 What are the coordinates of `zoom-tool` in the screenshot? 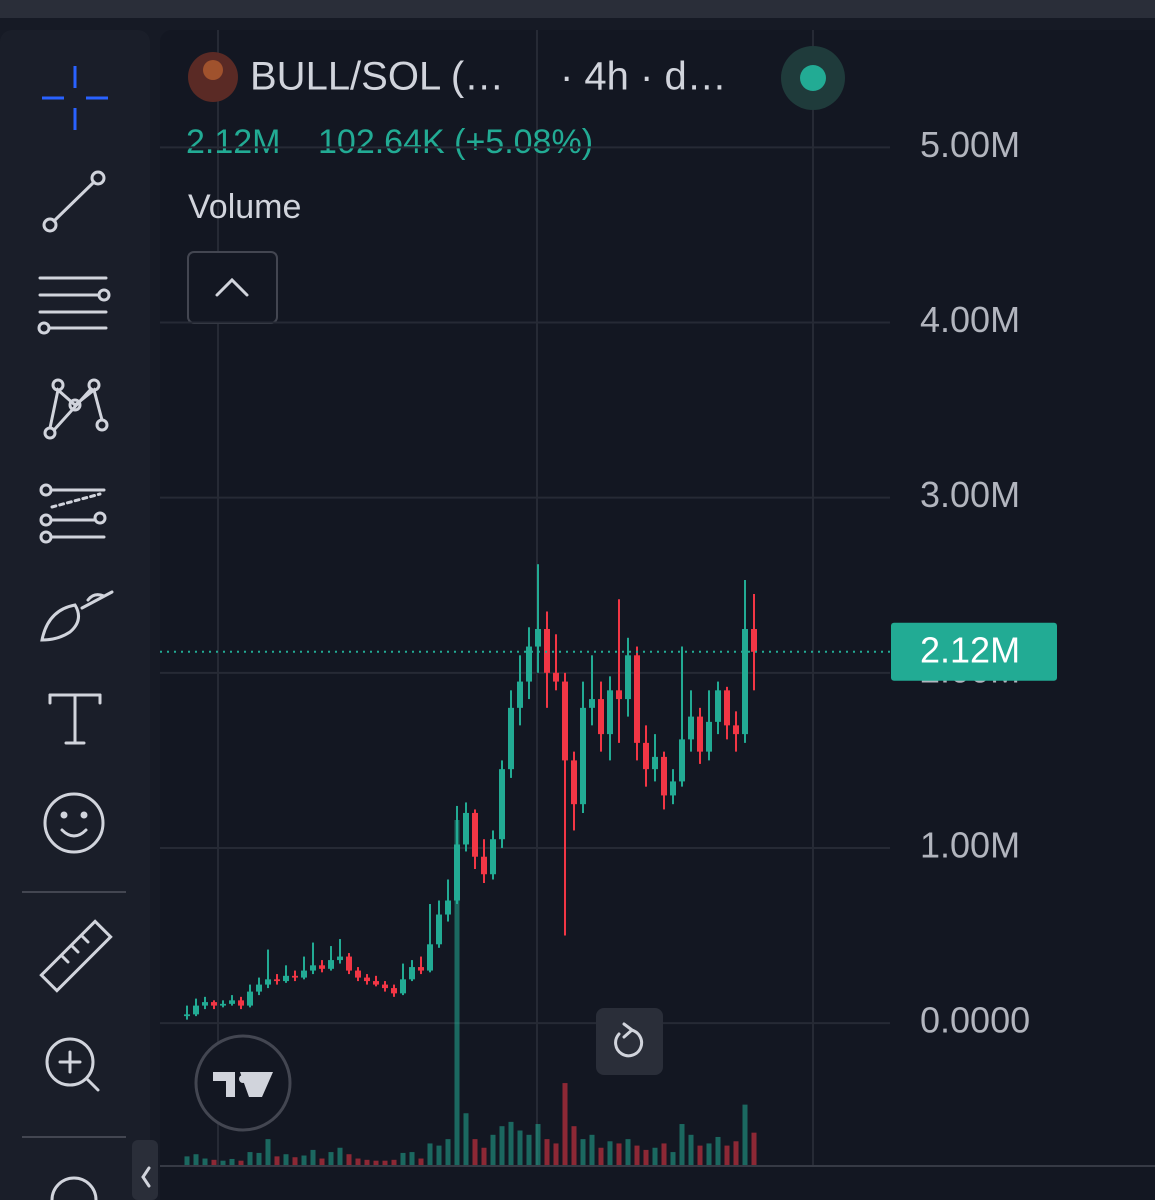 It's located at (72, 1064).